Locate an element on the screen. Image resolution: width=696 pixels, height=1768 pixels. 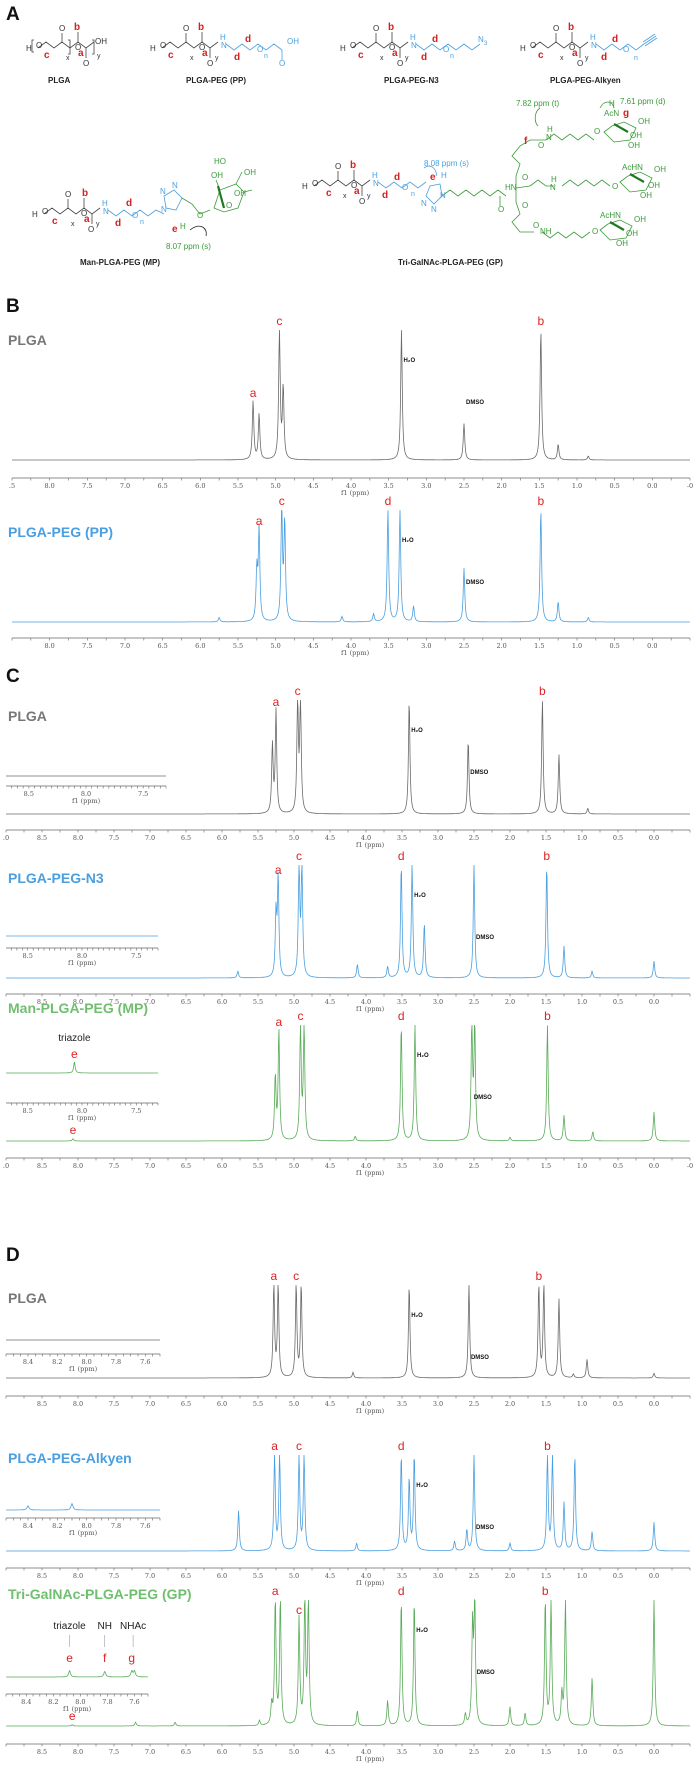
peak-label-d: d is located at coordinates (401, 1591).